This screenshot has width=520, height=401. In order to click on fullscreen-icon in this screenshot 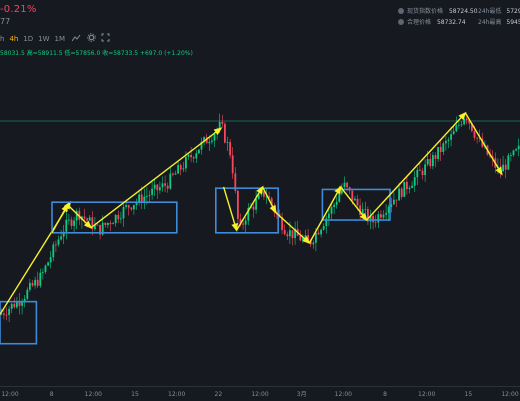, I will do `click(105, 37)`.